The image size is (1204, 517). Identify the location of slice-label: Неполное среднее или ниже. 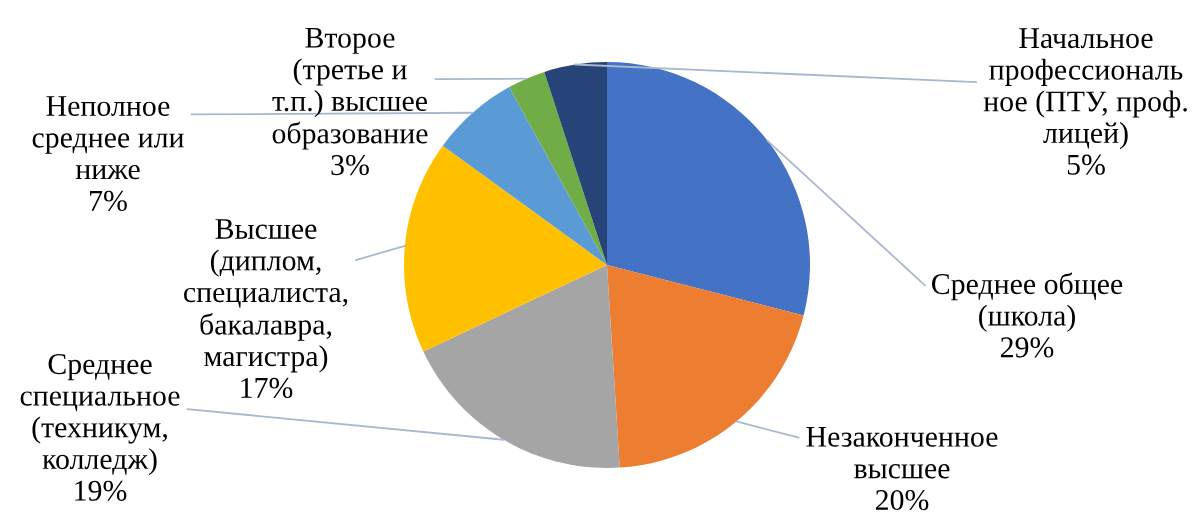
(108, 138).